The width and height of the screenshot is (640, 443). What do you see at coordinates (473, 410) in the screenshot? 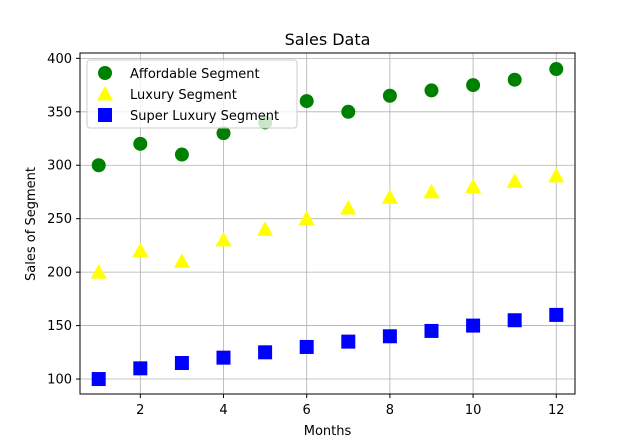
I see `x-tick-label: 10` at bounding box center [473, 410].